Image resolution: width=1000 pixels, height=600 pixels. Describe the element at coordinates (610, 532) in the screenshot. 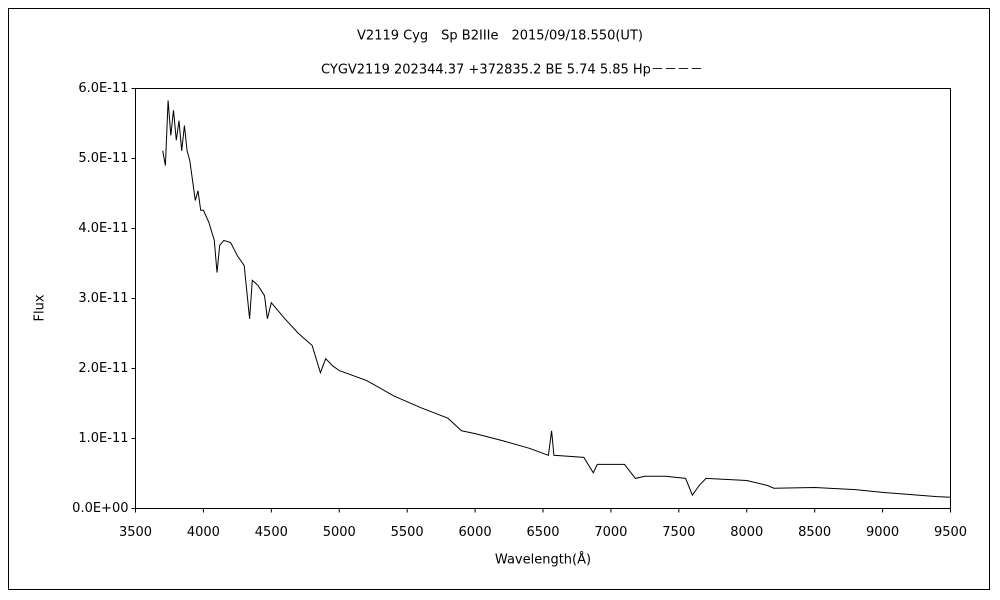

I see `x-tick-label: 7000` at that location.